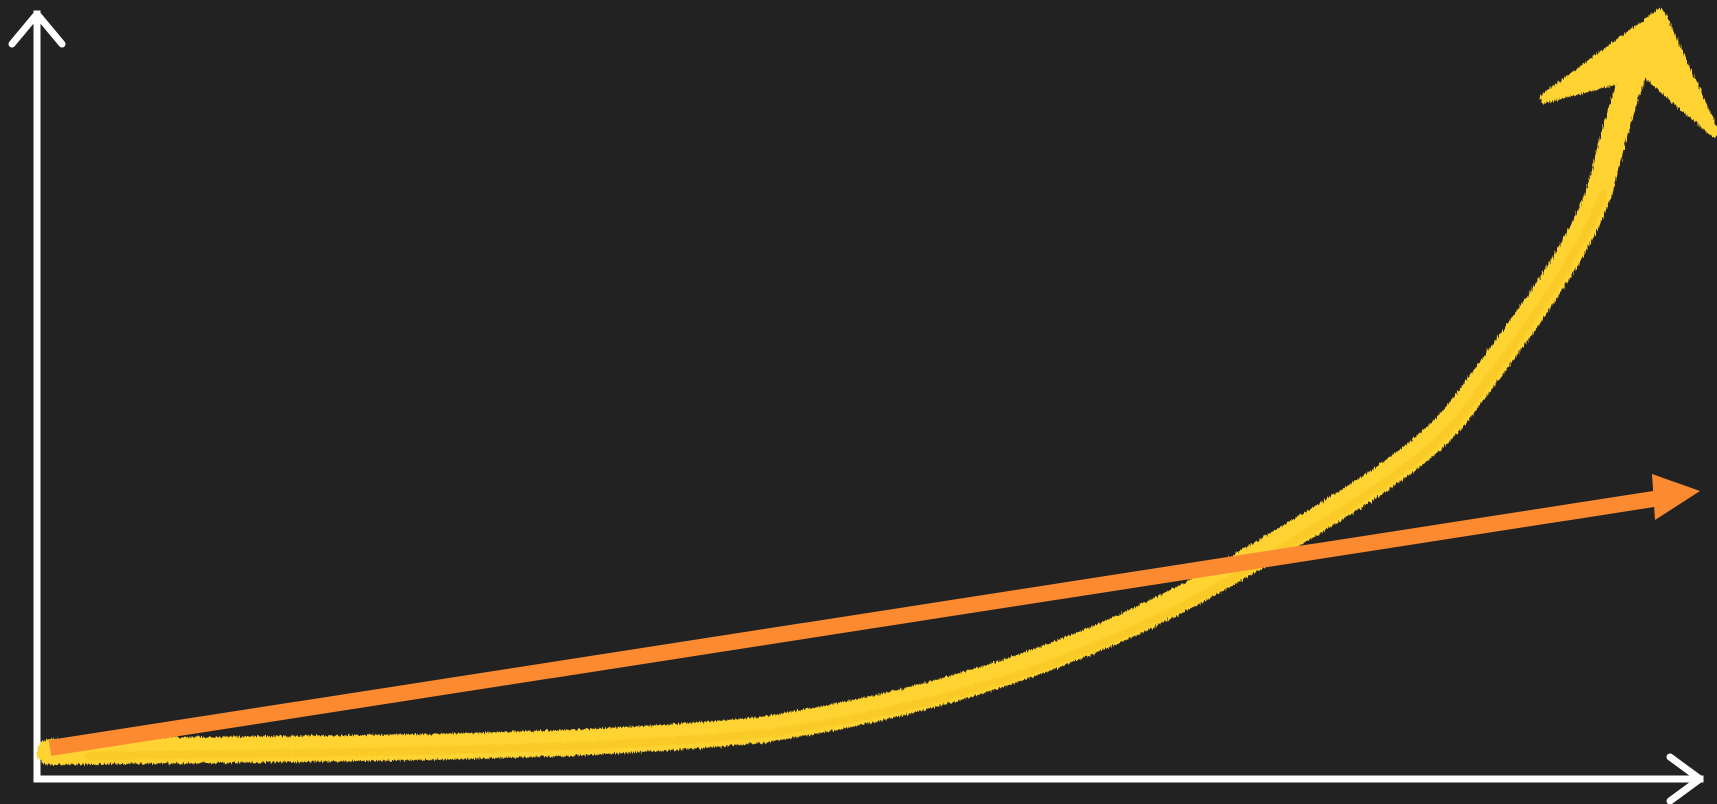  What do you see at coordinates (1628, 73) in the screenshot?
I see `exponential-curve-arrowhead` at bounding box center [1628, 73].